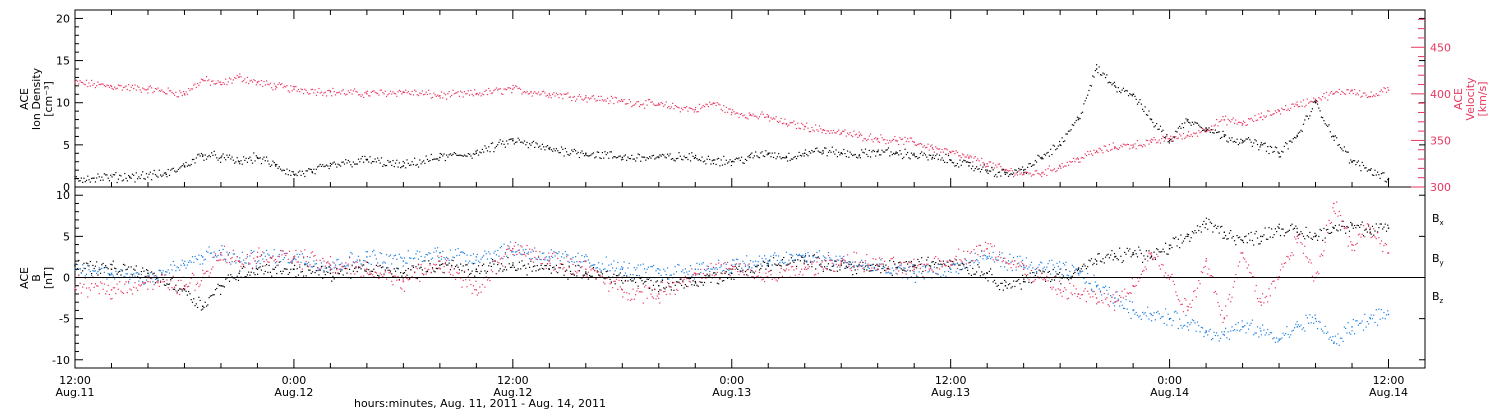 This screenshot has height=410, width=1500. I want to click on density-series-point, so click(750, 157).